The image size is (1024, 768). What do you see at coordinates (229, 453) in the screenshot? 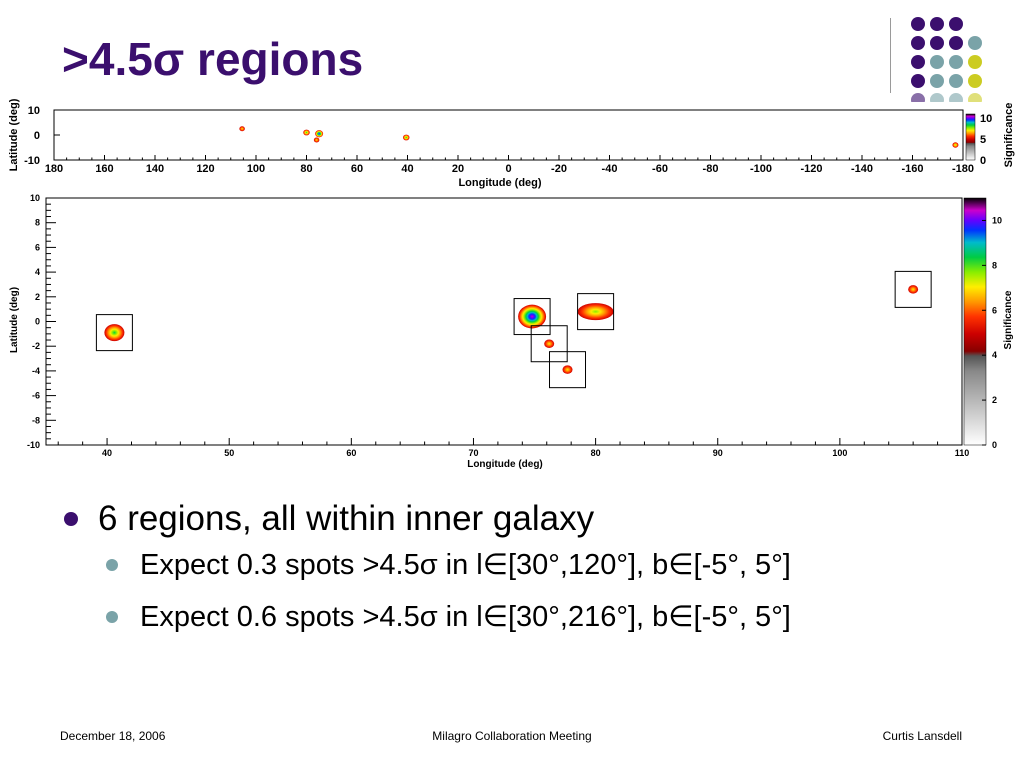
I see `zoom-x-tick-label: 50` at bounding box center [229, 453].